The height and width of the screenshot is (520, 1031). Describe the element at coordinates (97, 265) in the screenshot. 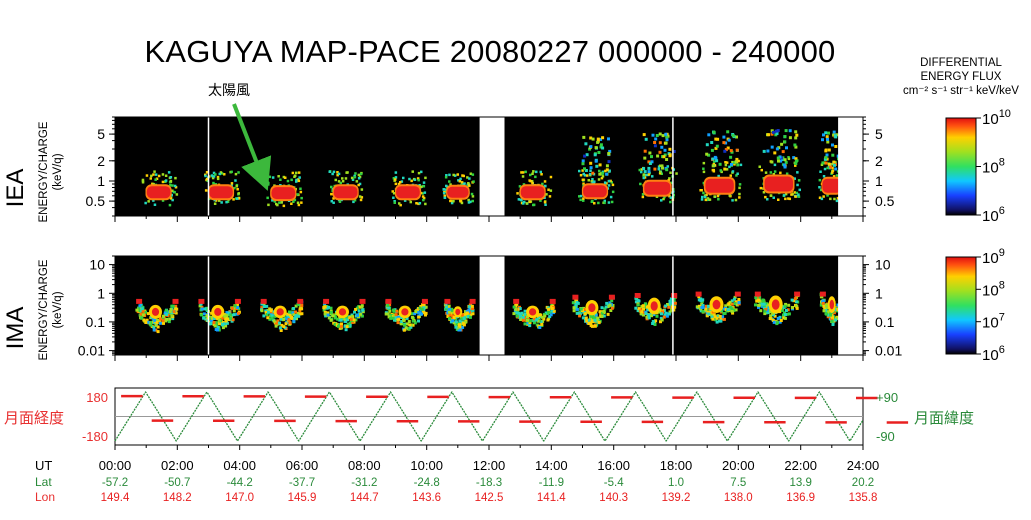

I see `ima-ytick-label-left: 10` at that location.